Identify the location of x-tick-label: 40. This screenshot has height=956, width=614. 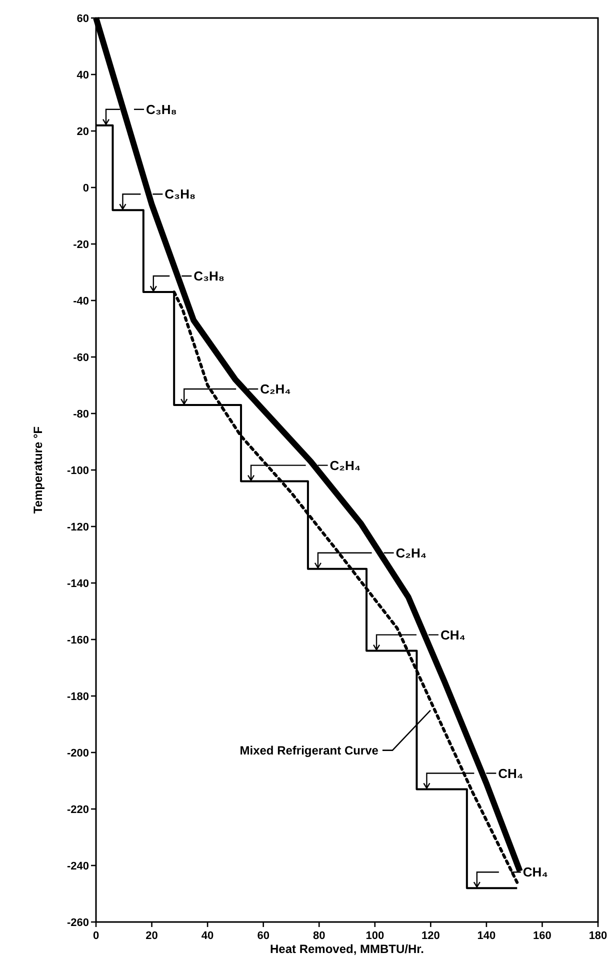
(207, 936).